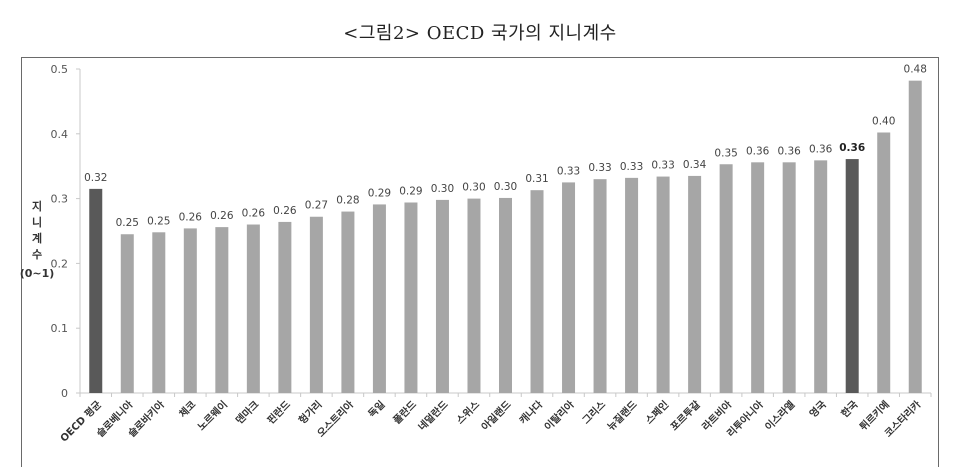 This screenshot has height=467, width=960. I want to click on category-label: 뉴질랜드, so click(621, 415).